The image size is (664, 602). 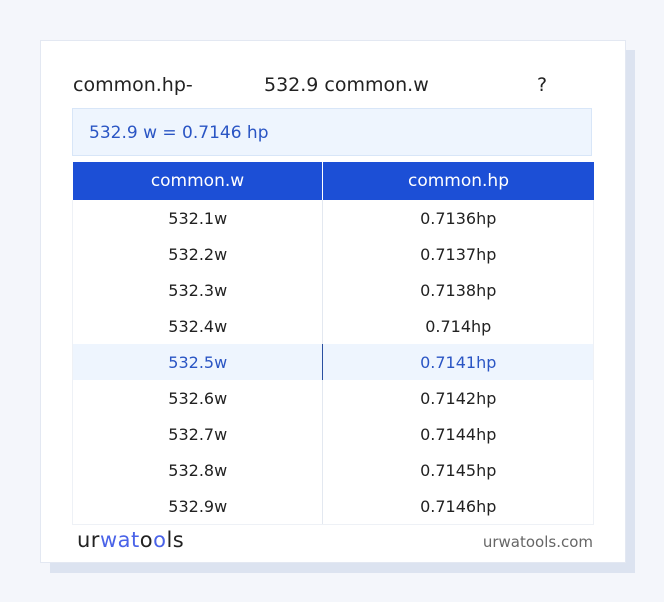 I want to click on help-icon: ?, so click(x=542, y=85).